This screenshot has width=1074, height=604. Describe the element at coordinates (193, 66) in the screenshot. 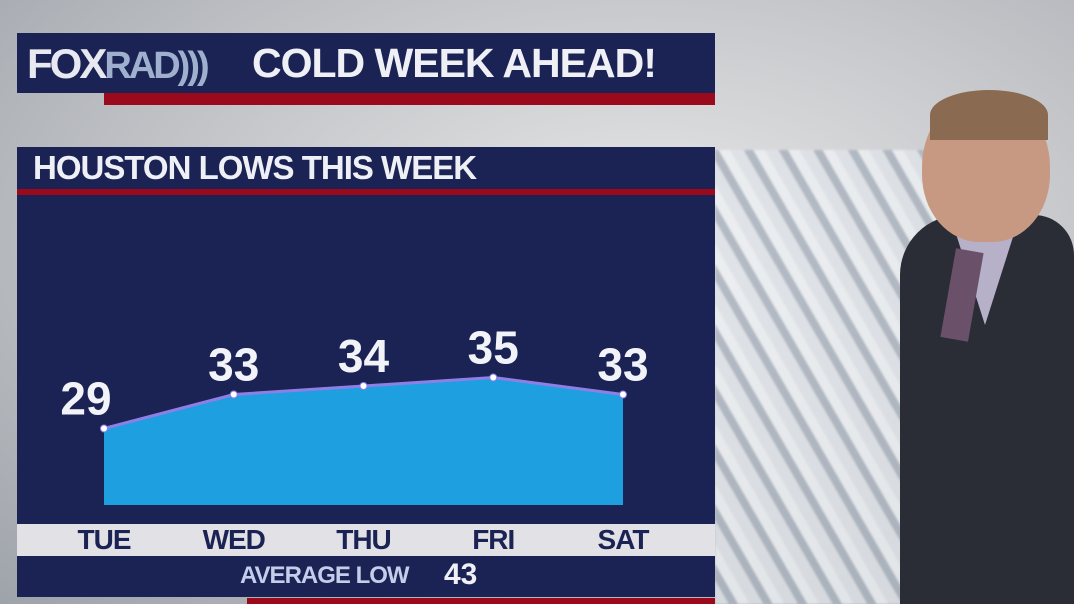

I see `radar-waves-icon: )))` at that location.